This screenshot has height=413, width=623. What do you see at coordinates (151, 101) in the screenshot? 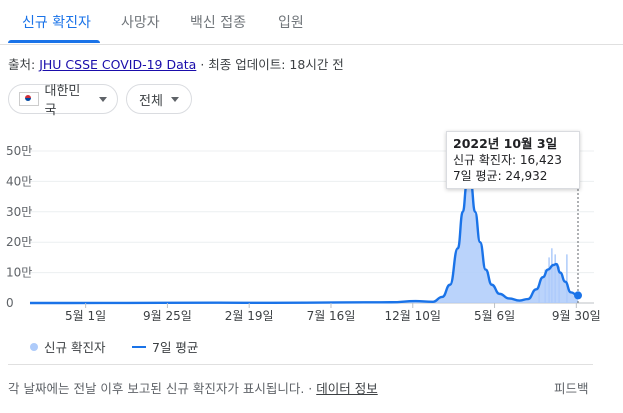
I see `range-label: 전체` at bounding box center [151, 101].